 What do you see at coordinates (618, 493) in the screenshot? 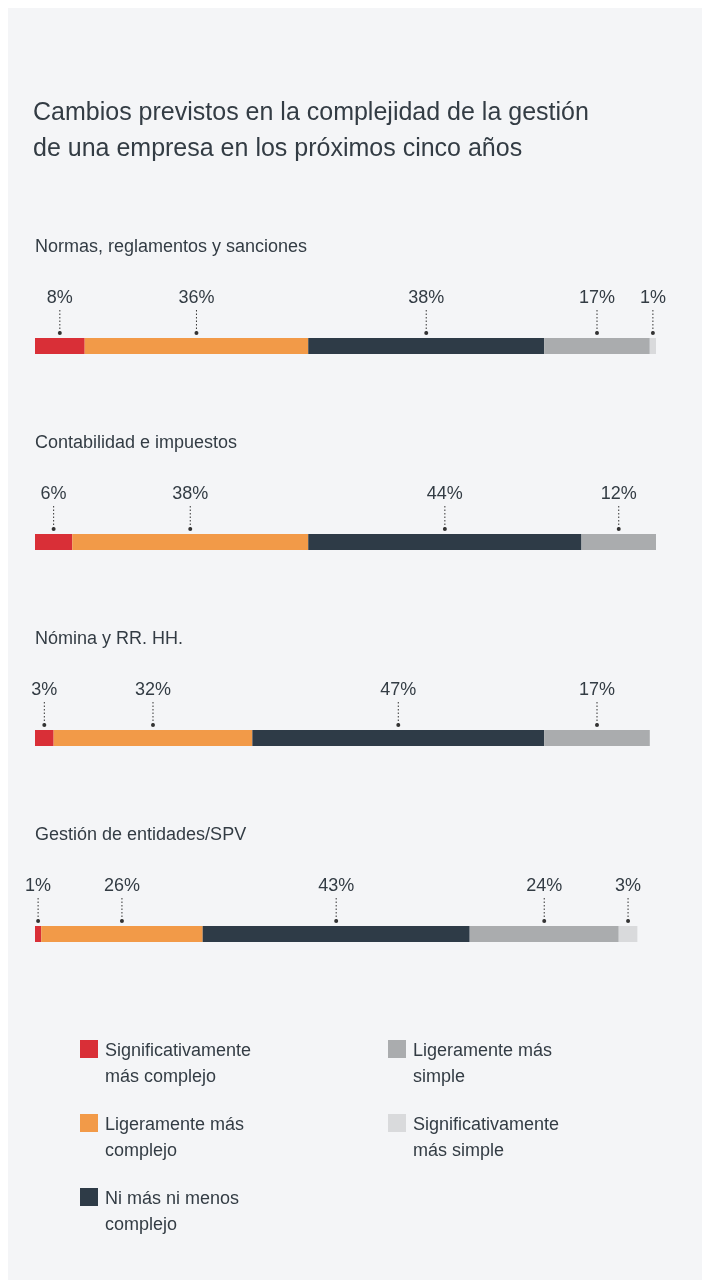
I see `data-label: 12%` at bounding box center [618, 493].